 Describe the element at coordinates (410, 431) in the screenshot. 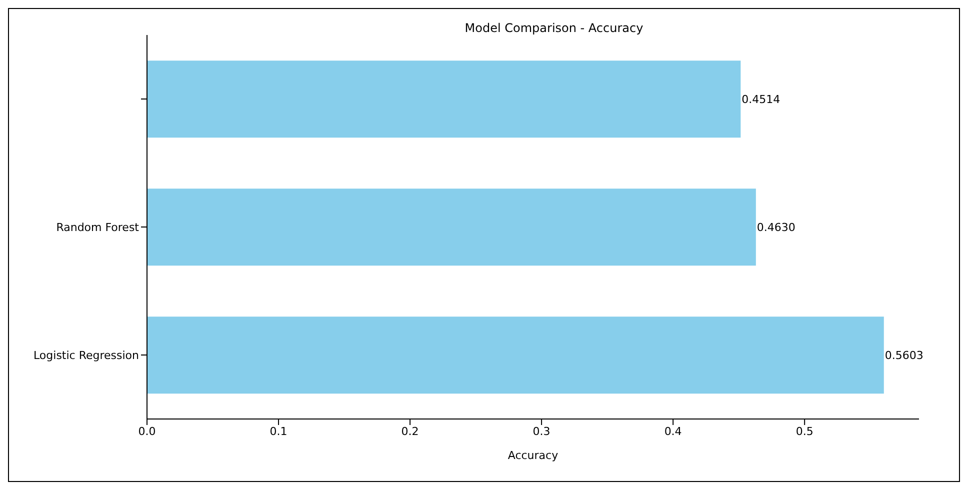

I see `x-tick-label: 0.2` at that location.